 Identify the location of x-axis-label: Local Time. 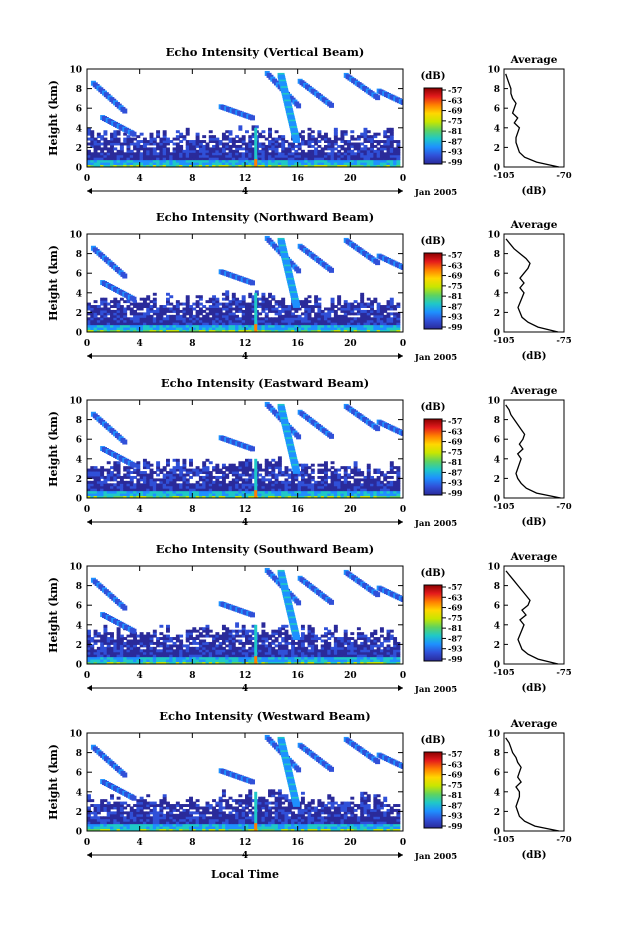
(245, 874).